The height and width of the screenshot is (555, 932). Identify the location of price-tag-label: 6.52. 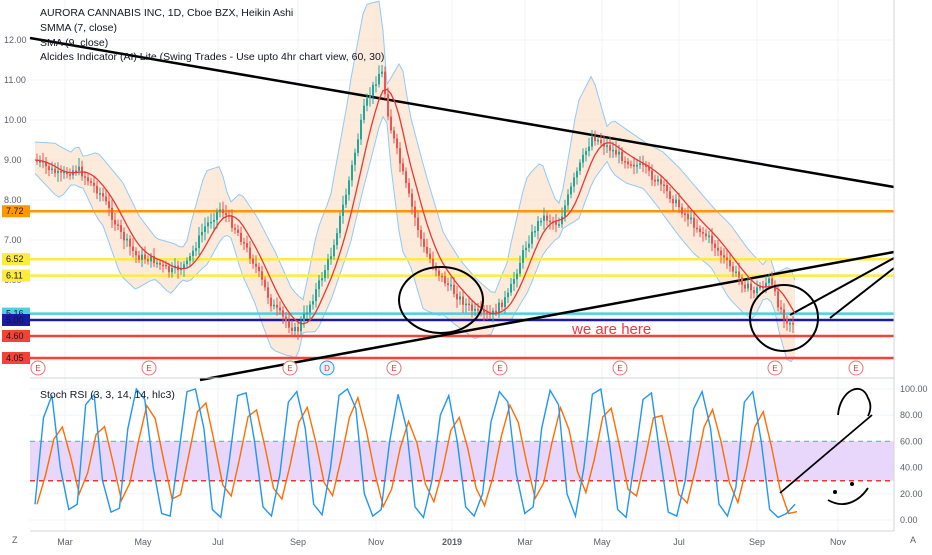
(15, 259).